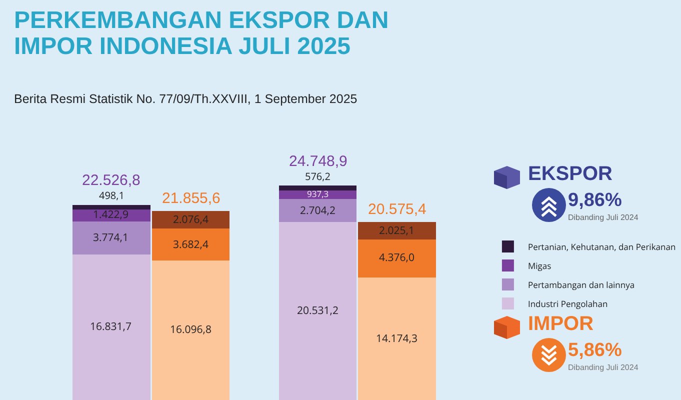 The image size is (681, 400). I want to click on data-label: 4.376,0, so click(396, 258).